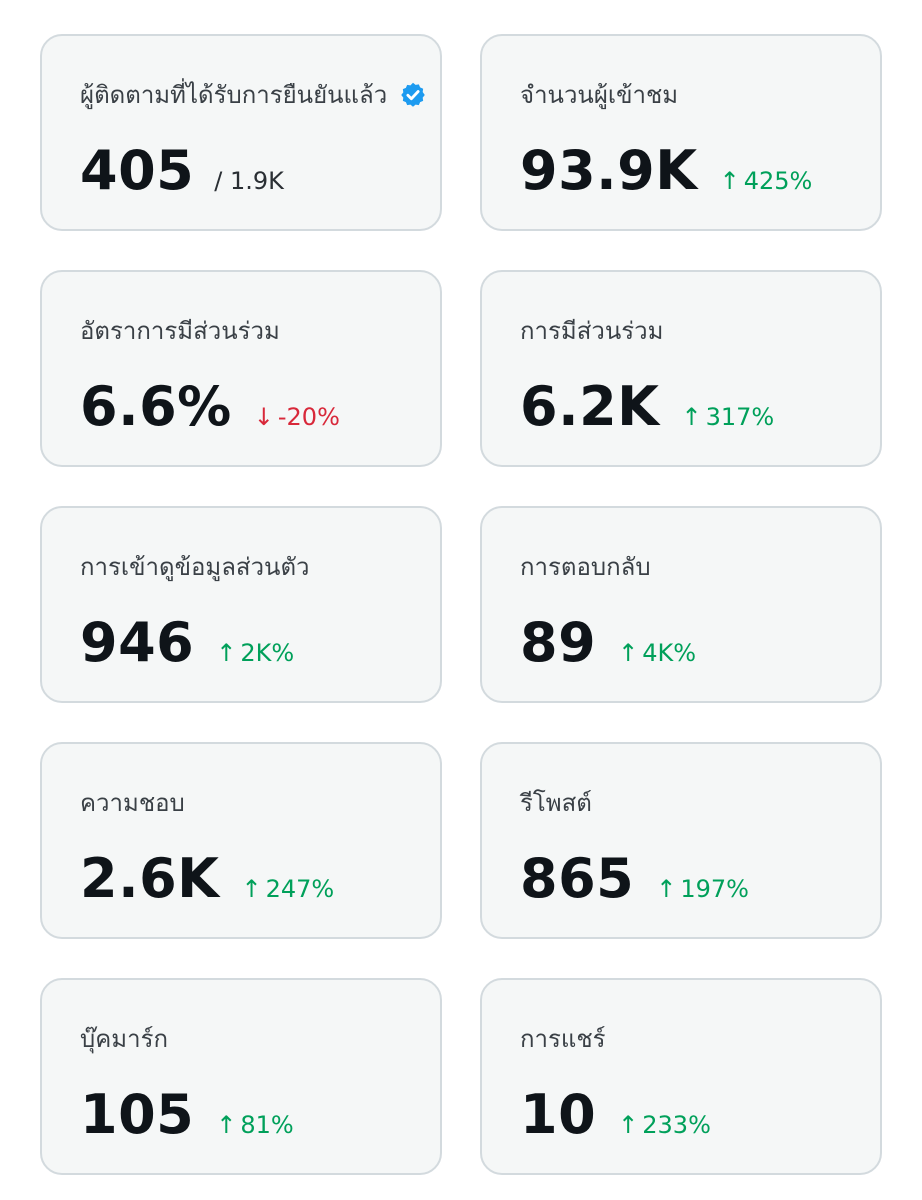 The width and height of the screenshot is (922, 1200). Describe the element at coordinates (563, 1039) in the screenshot. I see `metric-label: การแชร์` at that location.